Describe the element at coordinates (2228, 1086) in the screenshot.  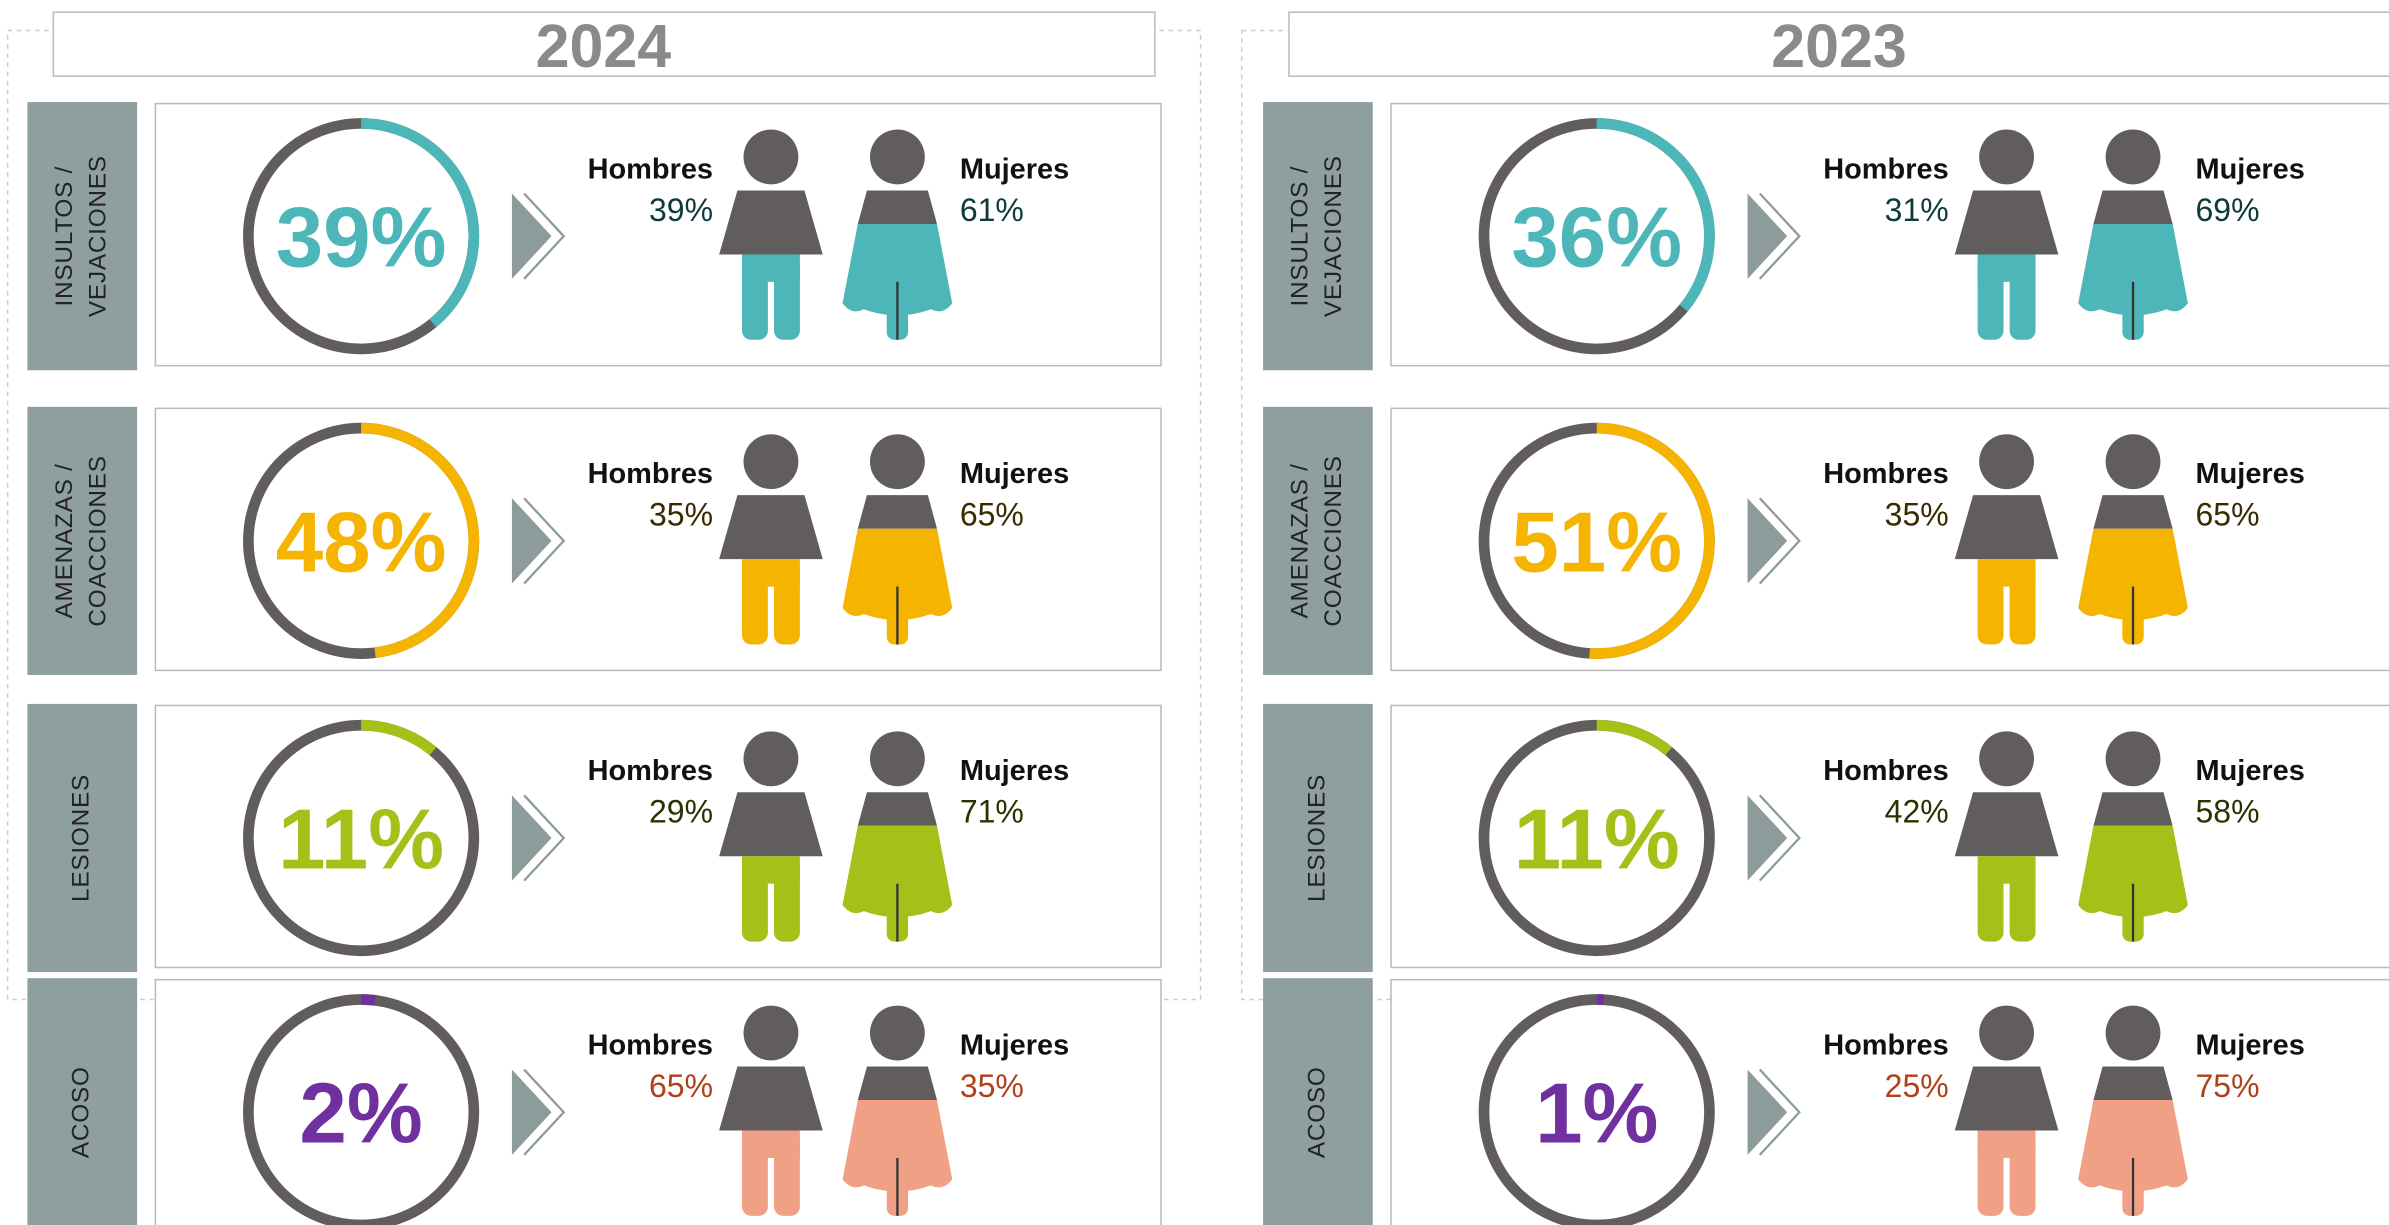
I see `women-pct: 75%` at that location.